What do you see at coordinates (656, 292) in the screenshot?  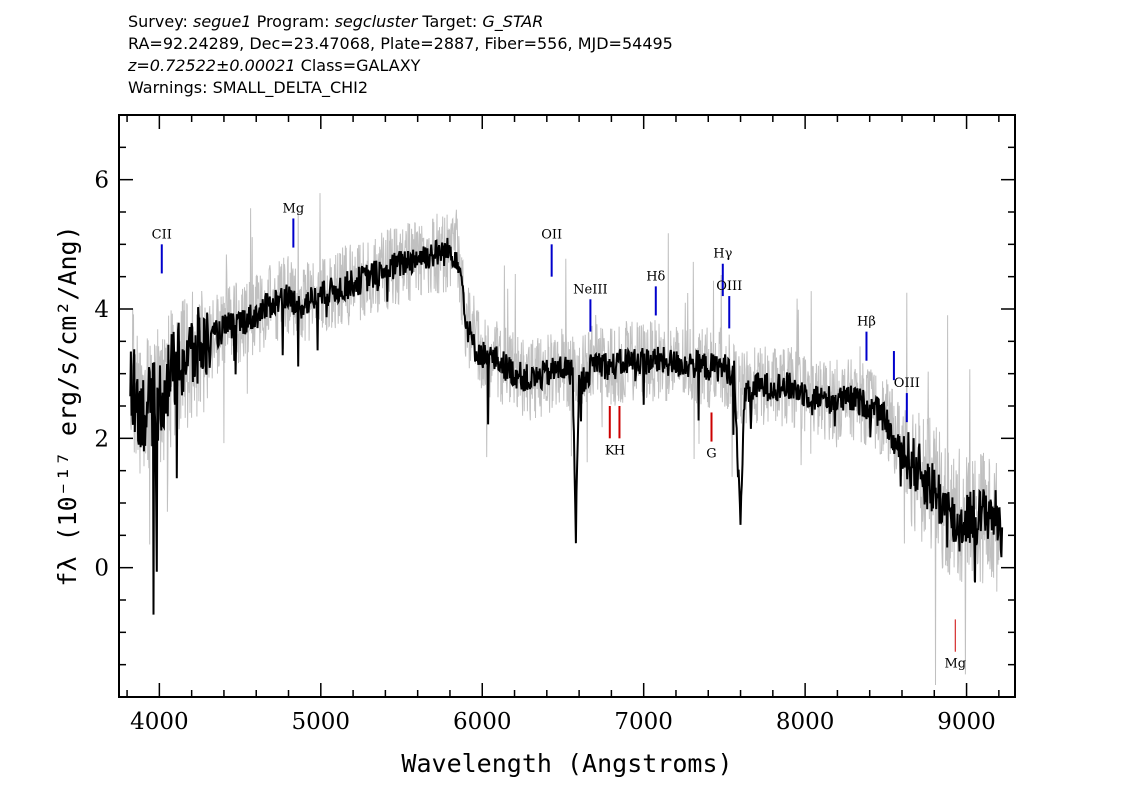 I see `line-marker: Hδ` at bounding box center [656, 292].